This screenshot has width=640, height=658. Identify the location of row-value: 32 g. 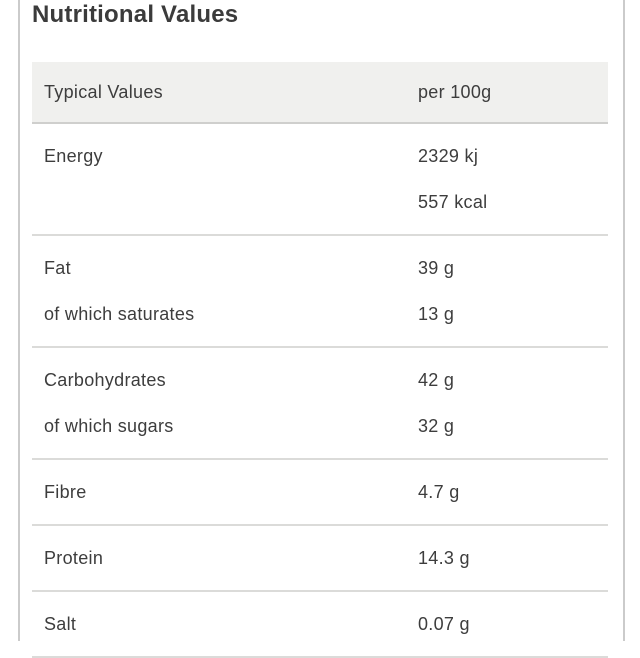
(436, 426).